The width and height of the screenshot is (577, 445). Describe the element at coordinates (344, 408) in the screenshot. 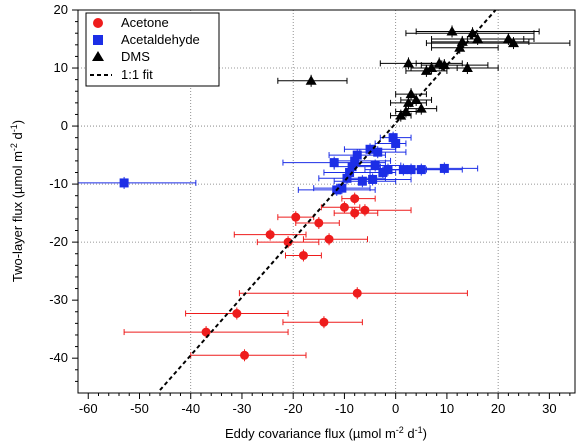

I see `x-tick-label: -10` at that location.